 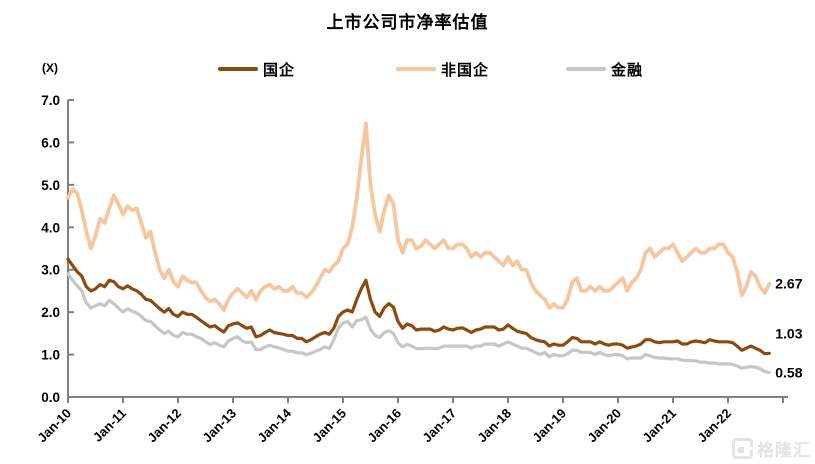 What do you see at coordinates (465, 70) in the screenshot?
I see `legend-label-fei-guoqi: 非国企` at bounding box center [465, 70].